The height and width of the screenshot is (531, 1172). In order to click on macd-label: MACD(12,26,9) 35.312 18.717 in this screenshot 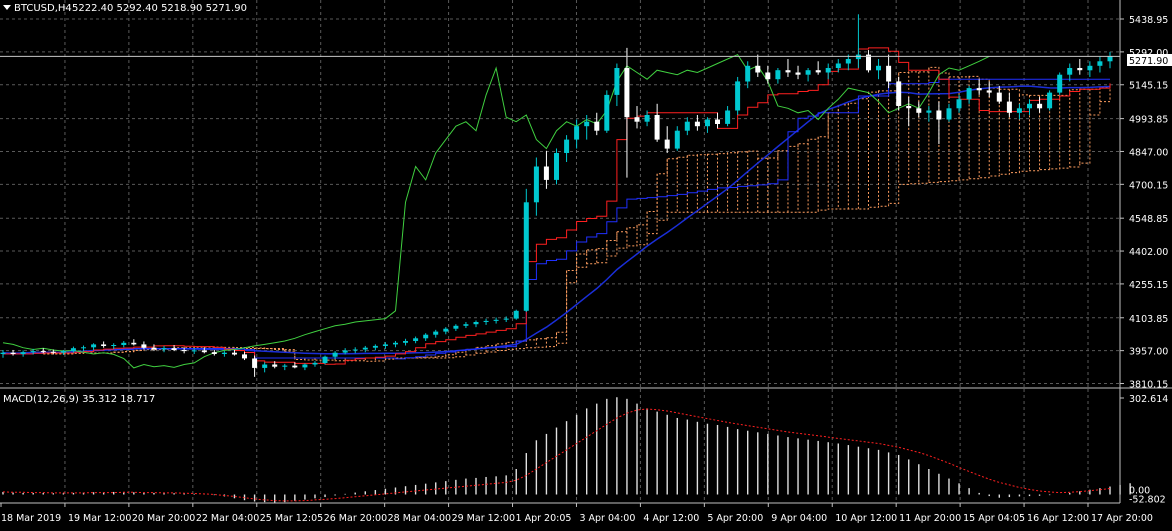, I will do `click(79, 399)`.